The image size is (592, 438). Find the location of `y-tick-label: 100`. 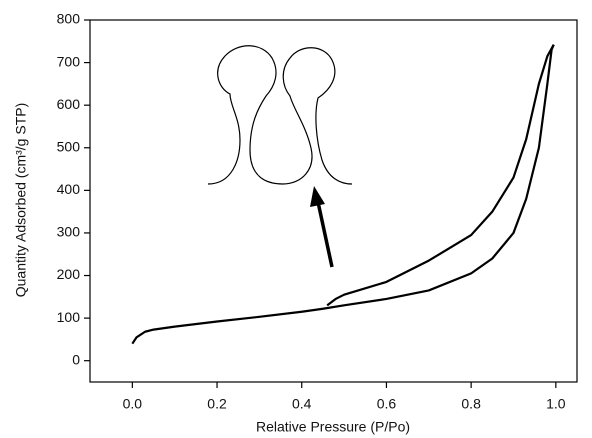

y-tick-label: 100 is located at coordinates (69, 317).